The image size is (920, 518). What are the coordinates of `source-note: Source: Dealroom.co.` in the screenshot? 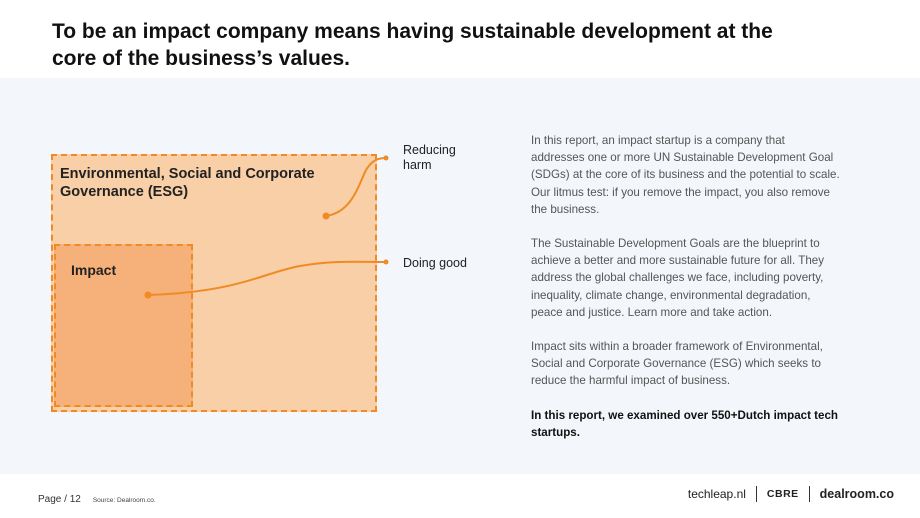 It's located at (124, 500).